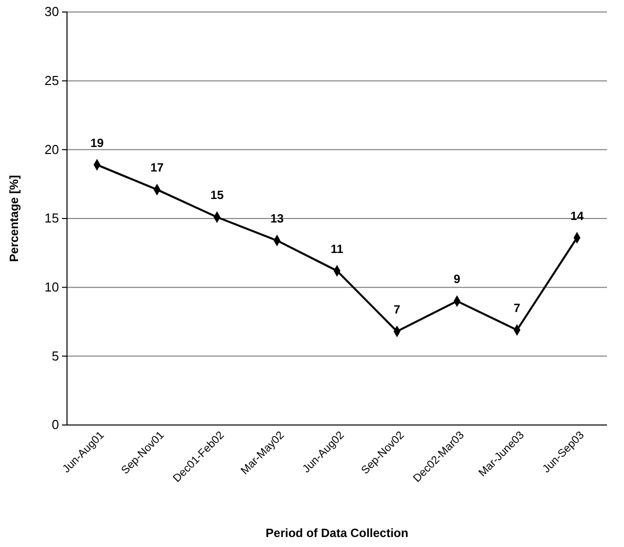 The height and width of the screenshot is (547, 624). What do you see at coordinates (51, 80) in the screenshot?
I see `y-tick-label: 25` at bounding box center [51, 80].